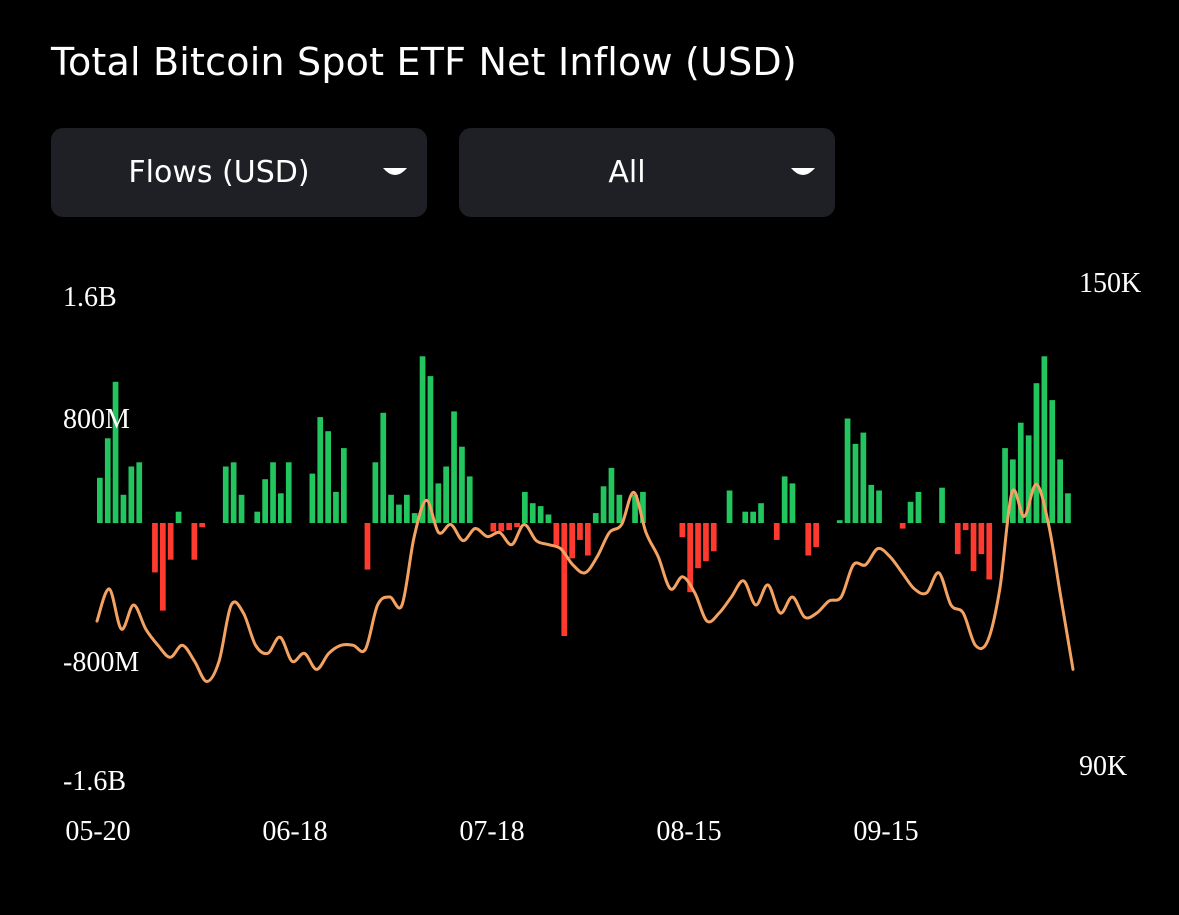 The image size is (1179, 915). I want to click on x-tick-label: 08-15, so click(688, 831).